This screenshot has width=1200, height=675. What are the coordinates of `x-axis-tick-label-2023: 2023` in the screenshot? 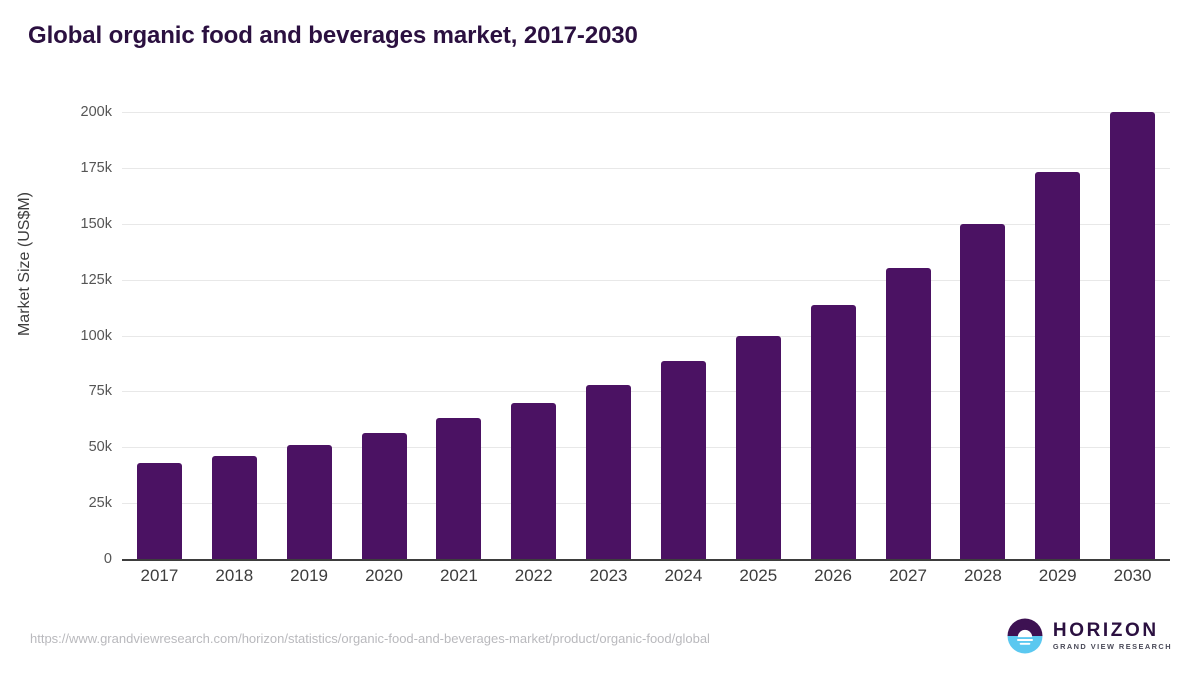 It's located at (608, 575).